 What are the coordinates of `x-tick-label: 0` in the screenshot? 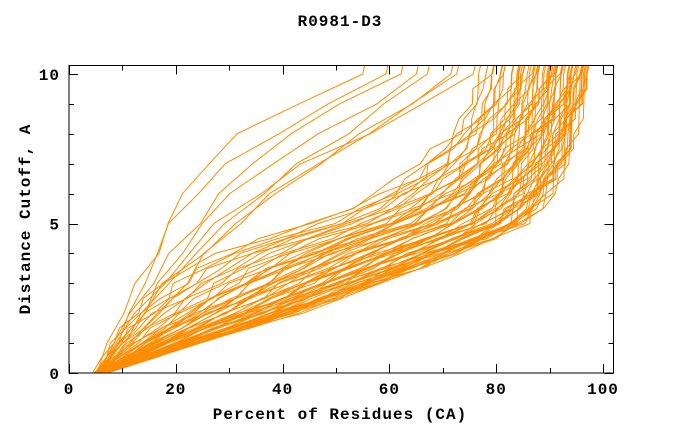 It's located at (69, 390).